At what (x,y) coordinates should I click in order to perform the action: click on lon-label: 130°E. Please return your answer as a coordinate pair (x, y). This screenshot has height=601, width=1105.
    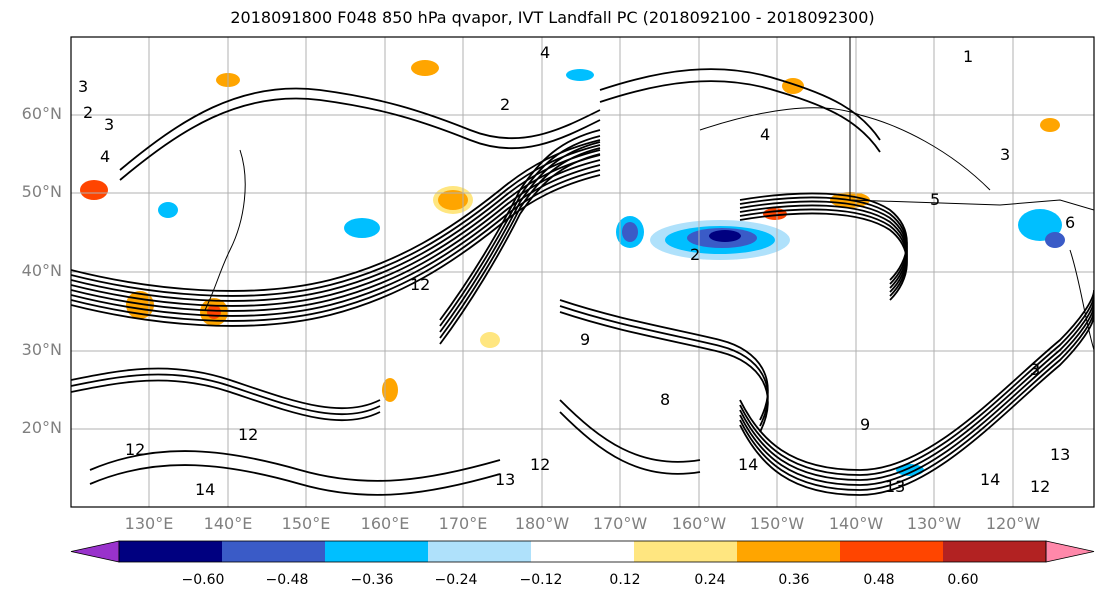
    Looking at the image, I should click on (149, 523).